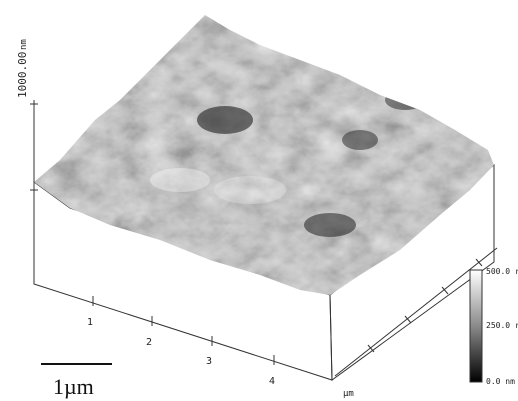  Describe the element at coordinates (502, 325) in the screenshot. I see `color-scale-mid-label: 250.0 r` at that location.